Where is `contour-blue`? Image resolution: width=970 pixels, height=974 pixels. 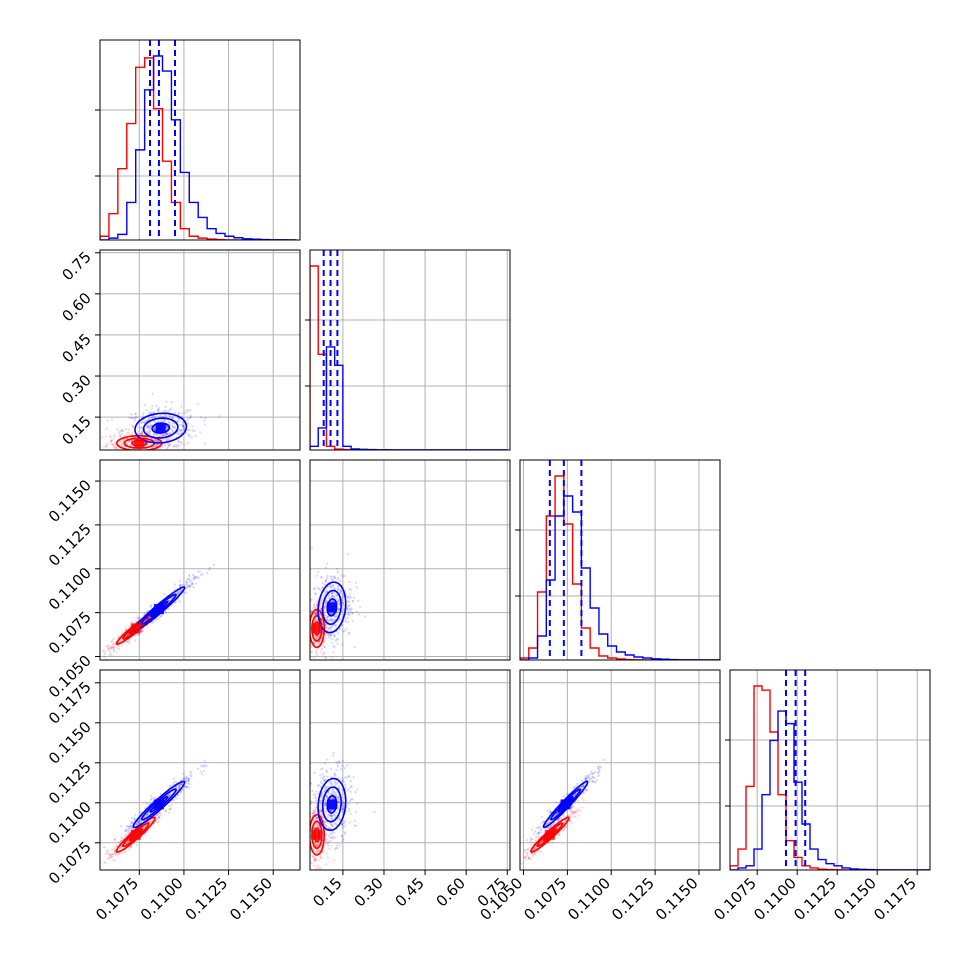 contour-blue is located at coordinates (158, 609).